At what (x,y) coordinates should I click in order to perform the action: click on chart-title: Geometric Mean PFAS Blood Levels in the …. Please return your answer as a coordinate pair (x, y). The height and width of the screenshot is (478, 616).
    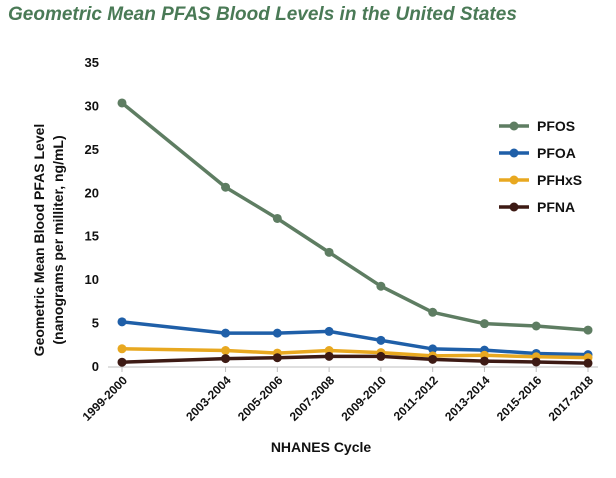
    Looking at the image, I should click on (262, 14).